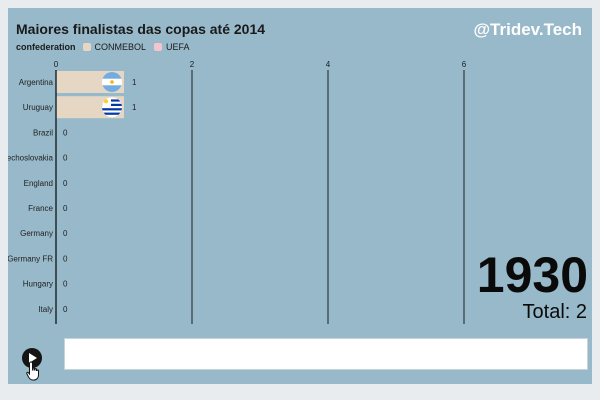 The width and height of the screenshot is (600, 400). What do you see at coordinates (192, 64) in the screenshot?
I see `x-tick-label: 2` at bounding box center [192, 64].